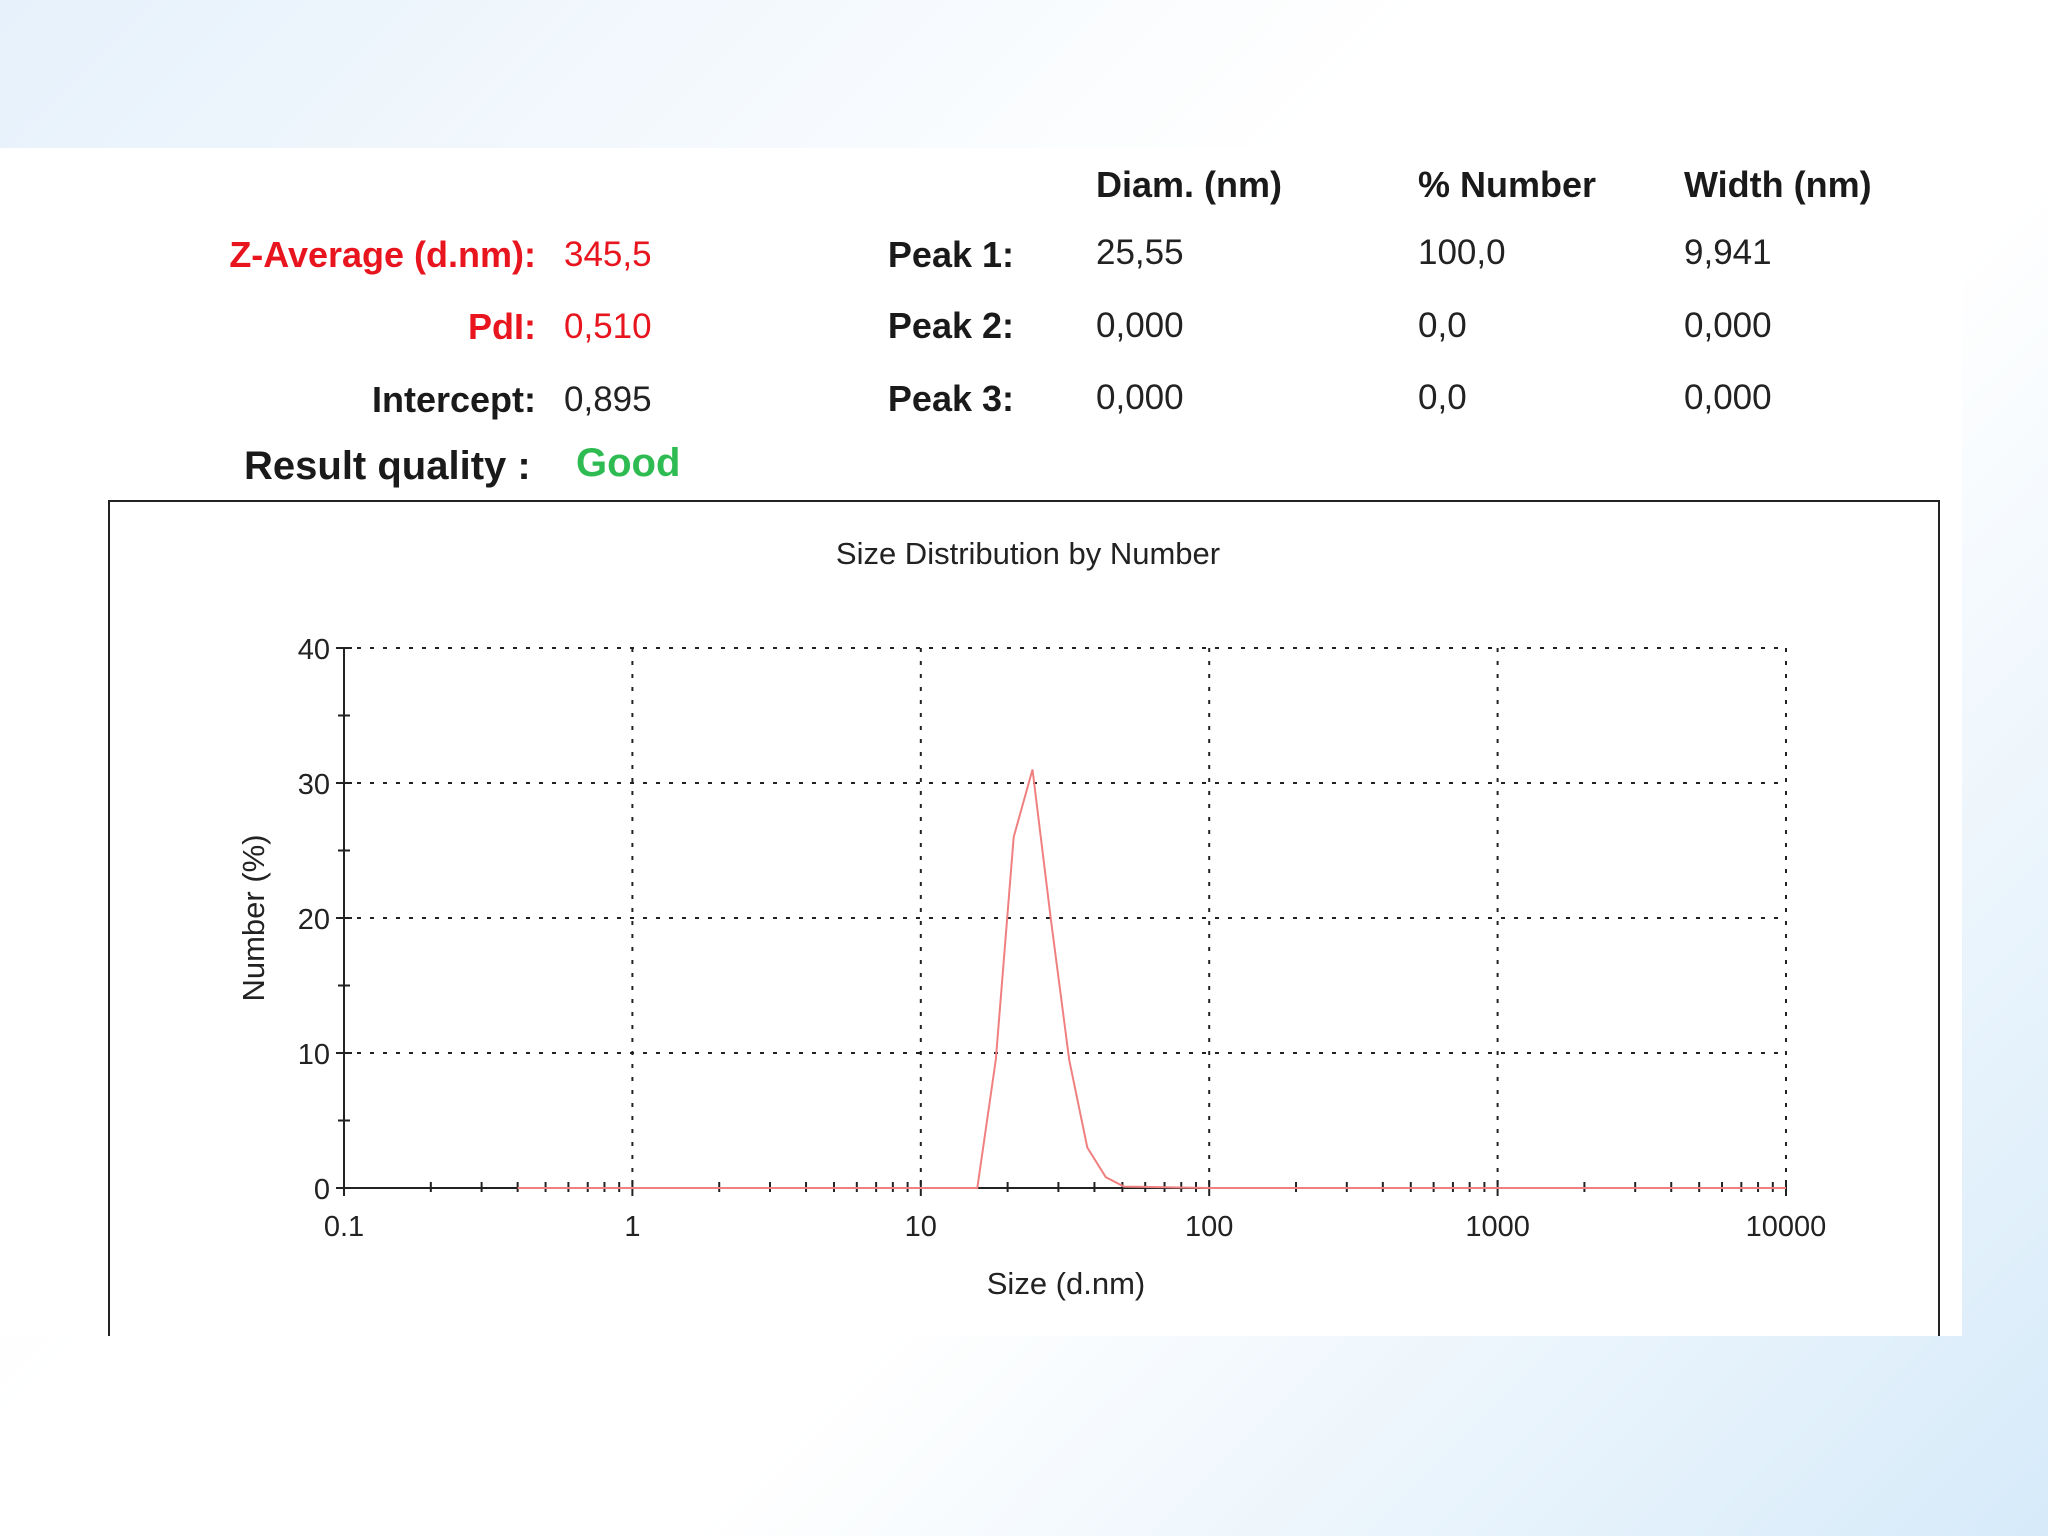  What do you see at coordinates (1140, 325) in the screenshot?
I see `peak-2-diam: 0,000` at bounding box center [1140, 325].